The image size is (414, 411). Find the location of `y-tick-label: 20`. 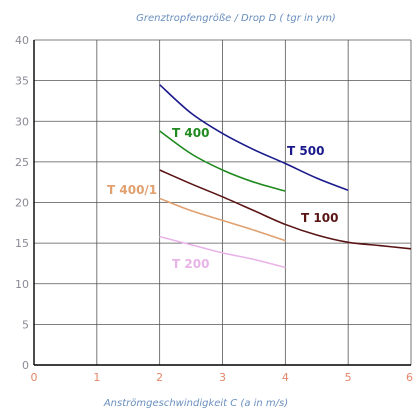

y-tick-label: 20 is located at coordinates (22, 203).